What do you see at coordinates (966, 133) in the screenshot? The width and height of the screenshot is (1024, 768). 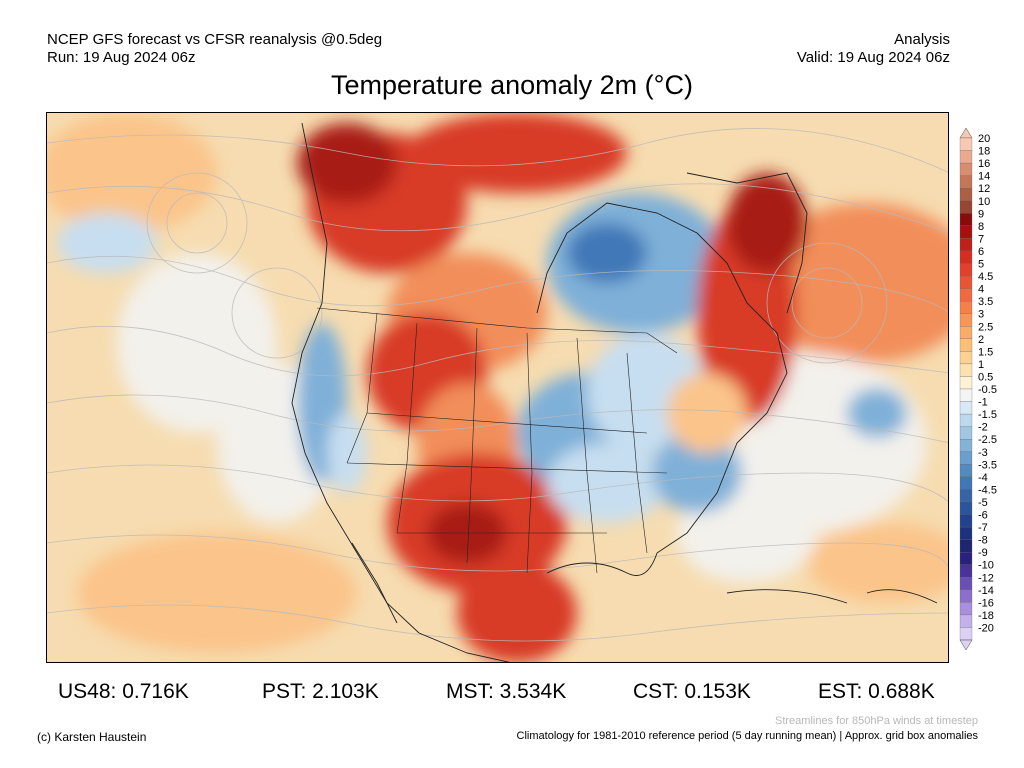 I see `legend-top-arrow` at bounding box center [966, 133].